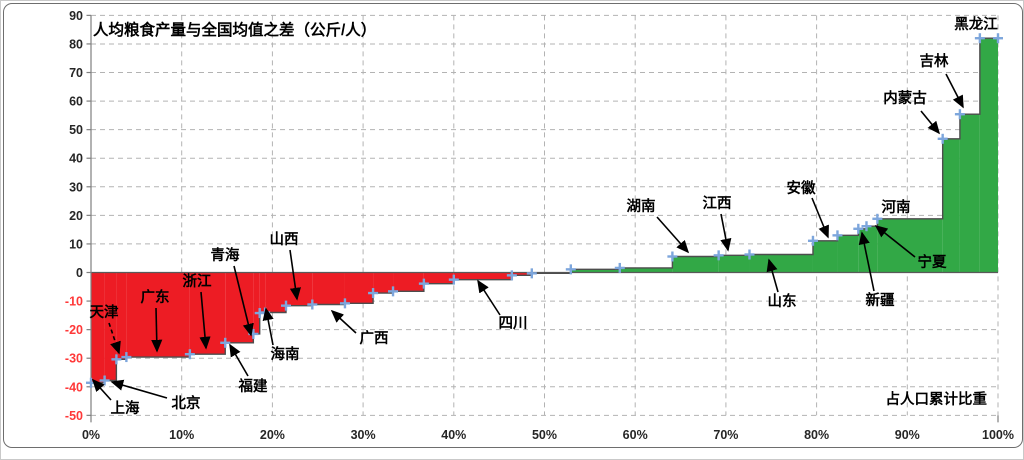 The width and height of the screenshot is (1024, 460). What do you see at coordinates (937, 399) in the screenshot?
I see `x-axis-title: 占人口累计比重` at bounding box center [937, 399].